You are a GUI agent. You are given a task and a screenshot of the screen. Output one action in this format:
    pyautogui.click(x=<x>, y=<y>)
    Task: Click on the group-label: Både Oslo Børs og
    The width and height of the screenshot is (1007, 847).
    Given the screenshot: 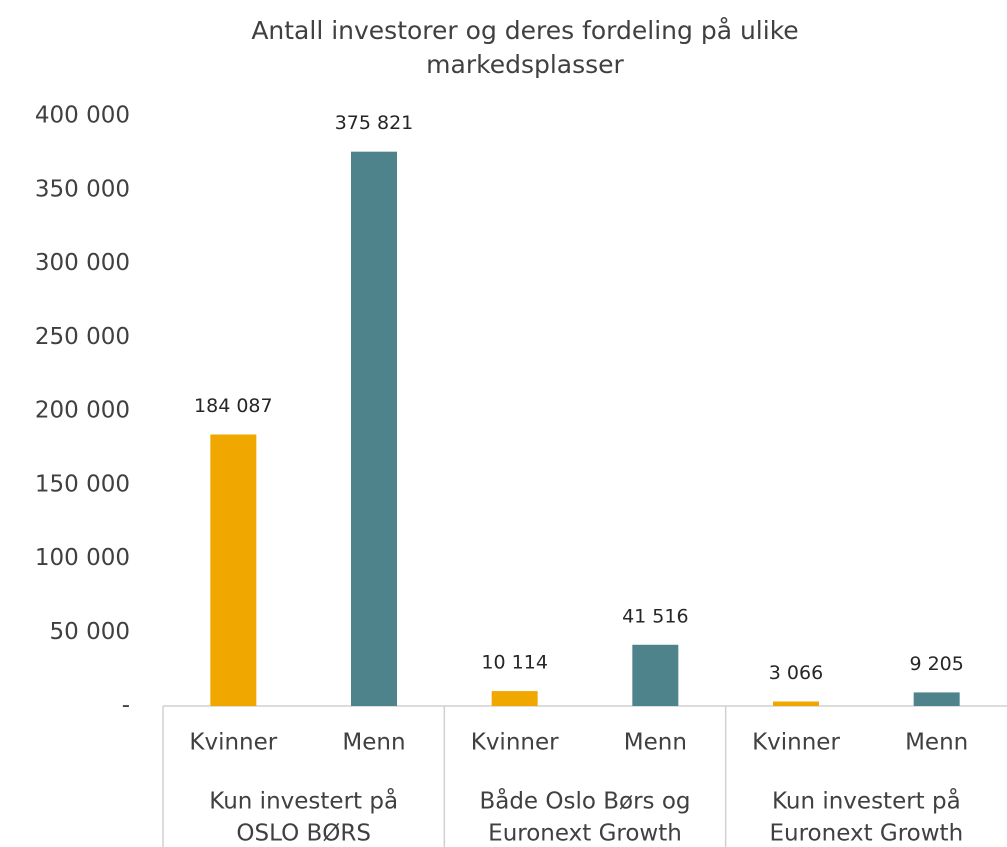 What is the action you would take?
    pyautogui.click(x=584, y=801)
    